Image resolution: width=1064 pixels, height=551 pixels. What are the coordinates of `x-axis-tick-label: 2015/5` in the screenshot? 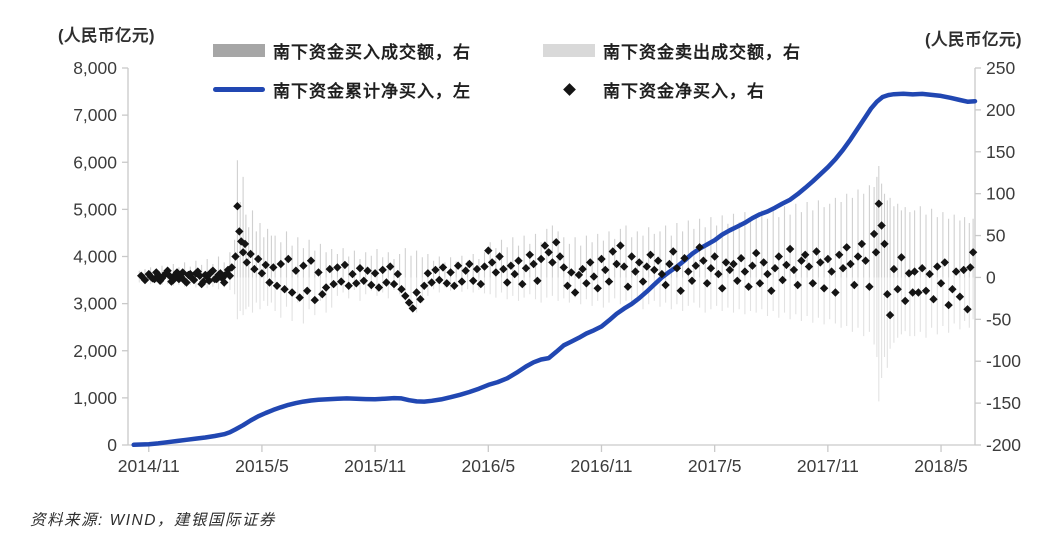 It's located at (262, 466).